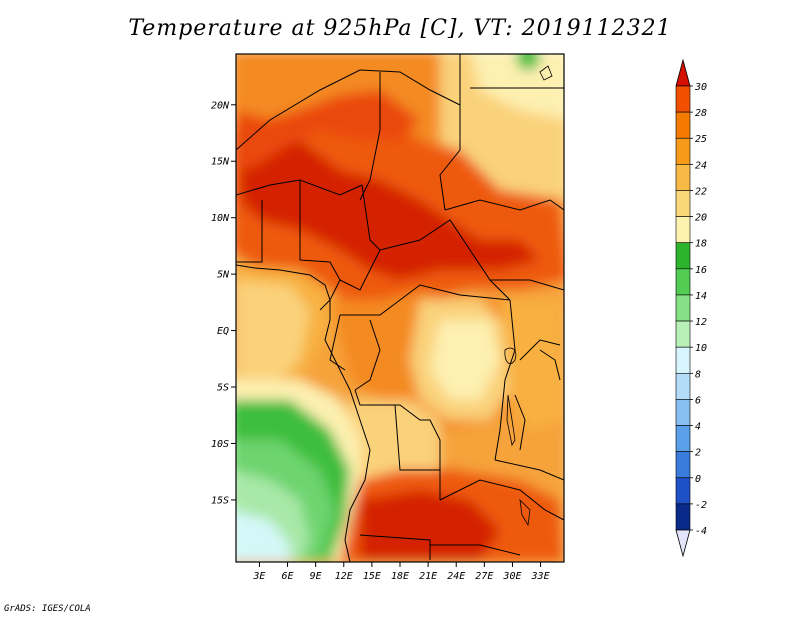  Describe the element at coordinates (47, 609) in the screenshot. I see `credit-text: GrADS: IGES/COLA` at that location.